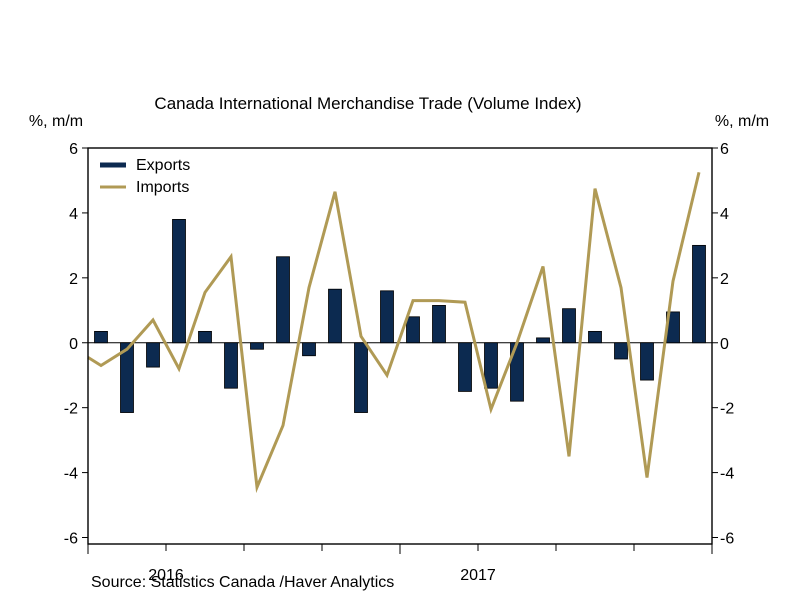 The image size is (801, 601). I want to click on y-tick-label-right: 0, so click(724, 344).